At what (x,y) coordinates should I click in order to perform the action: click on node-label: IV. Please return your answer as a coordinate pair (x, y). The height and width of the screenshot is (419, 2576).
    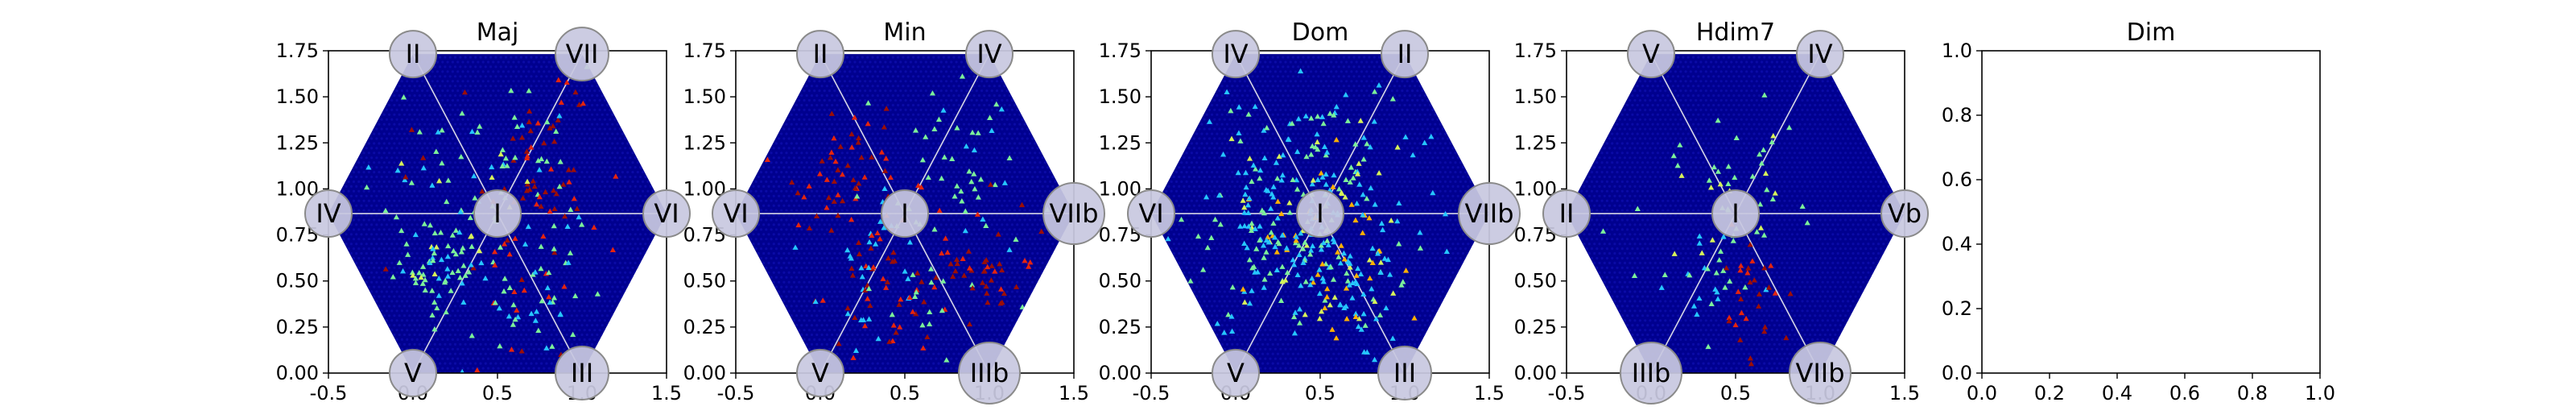
    Looking at the image, I should click on (1819, 54).